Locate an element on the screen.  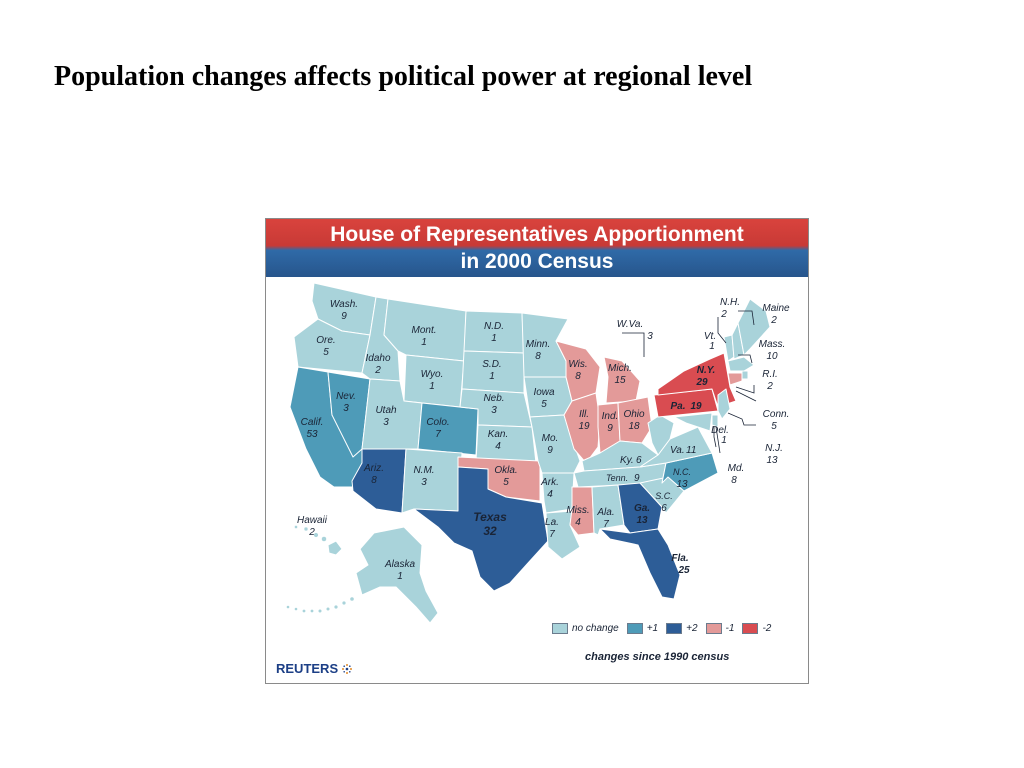
map-title-line-2: in 2000 Census is located at coordinates (537, 261).